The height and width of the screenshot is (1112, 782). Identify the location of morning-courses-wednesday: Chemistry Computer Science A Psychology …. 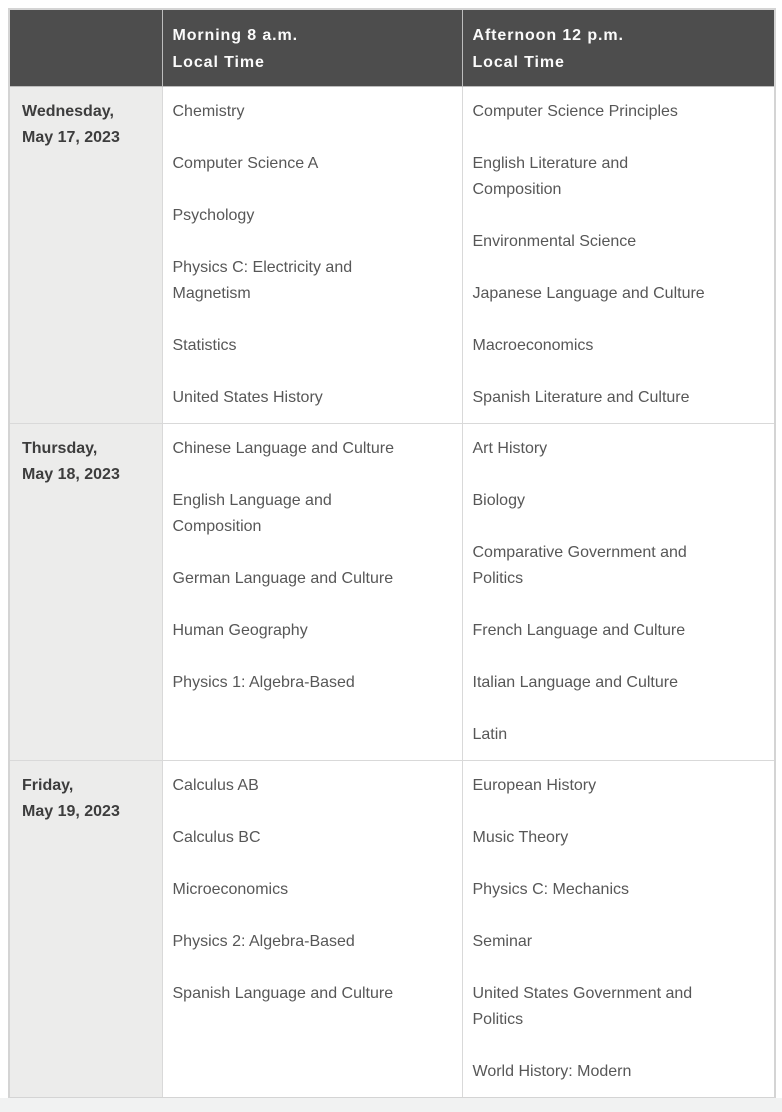
(312, 255).